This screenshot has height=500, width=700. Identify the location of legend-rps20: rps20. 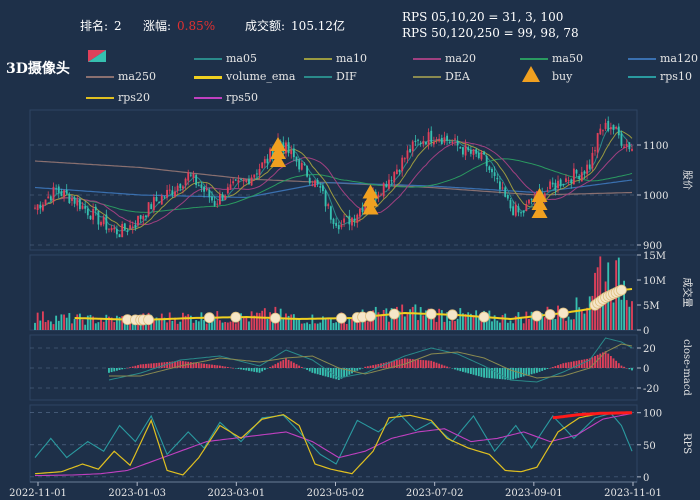
(118, 97).